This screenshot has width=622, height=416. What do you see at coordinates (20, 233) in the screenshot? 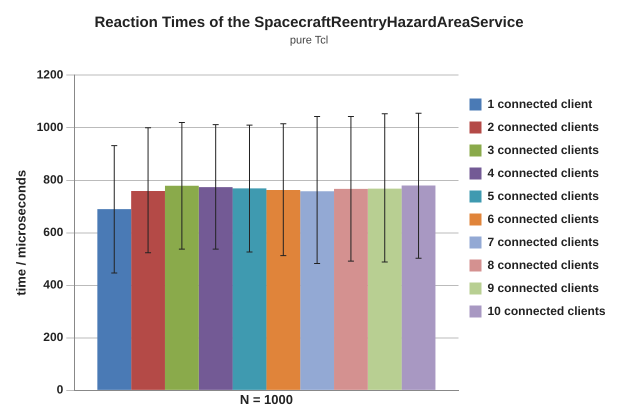
I see `y-axis-title: time / microseconds` at bounding box center [20, 233].